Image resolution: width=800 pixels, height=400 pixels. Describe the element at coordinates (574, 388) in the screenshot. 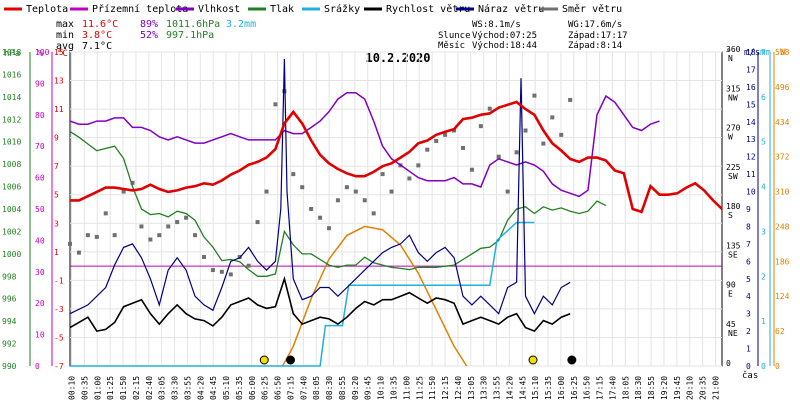

I see `x-tick-label: 16:25` at that location.